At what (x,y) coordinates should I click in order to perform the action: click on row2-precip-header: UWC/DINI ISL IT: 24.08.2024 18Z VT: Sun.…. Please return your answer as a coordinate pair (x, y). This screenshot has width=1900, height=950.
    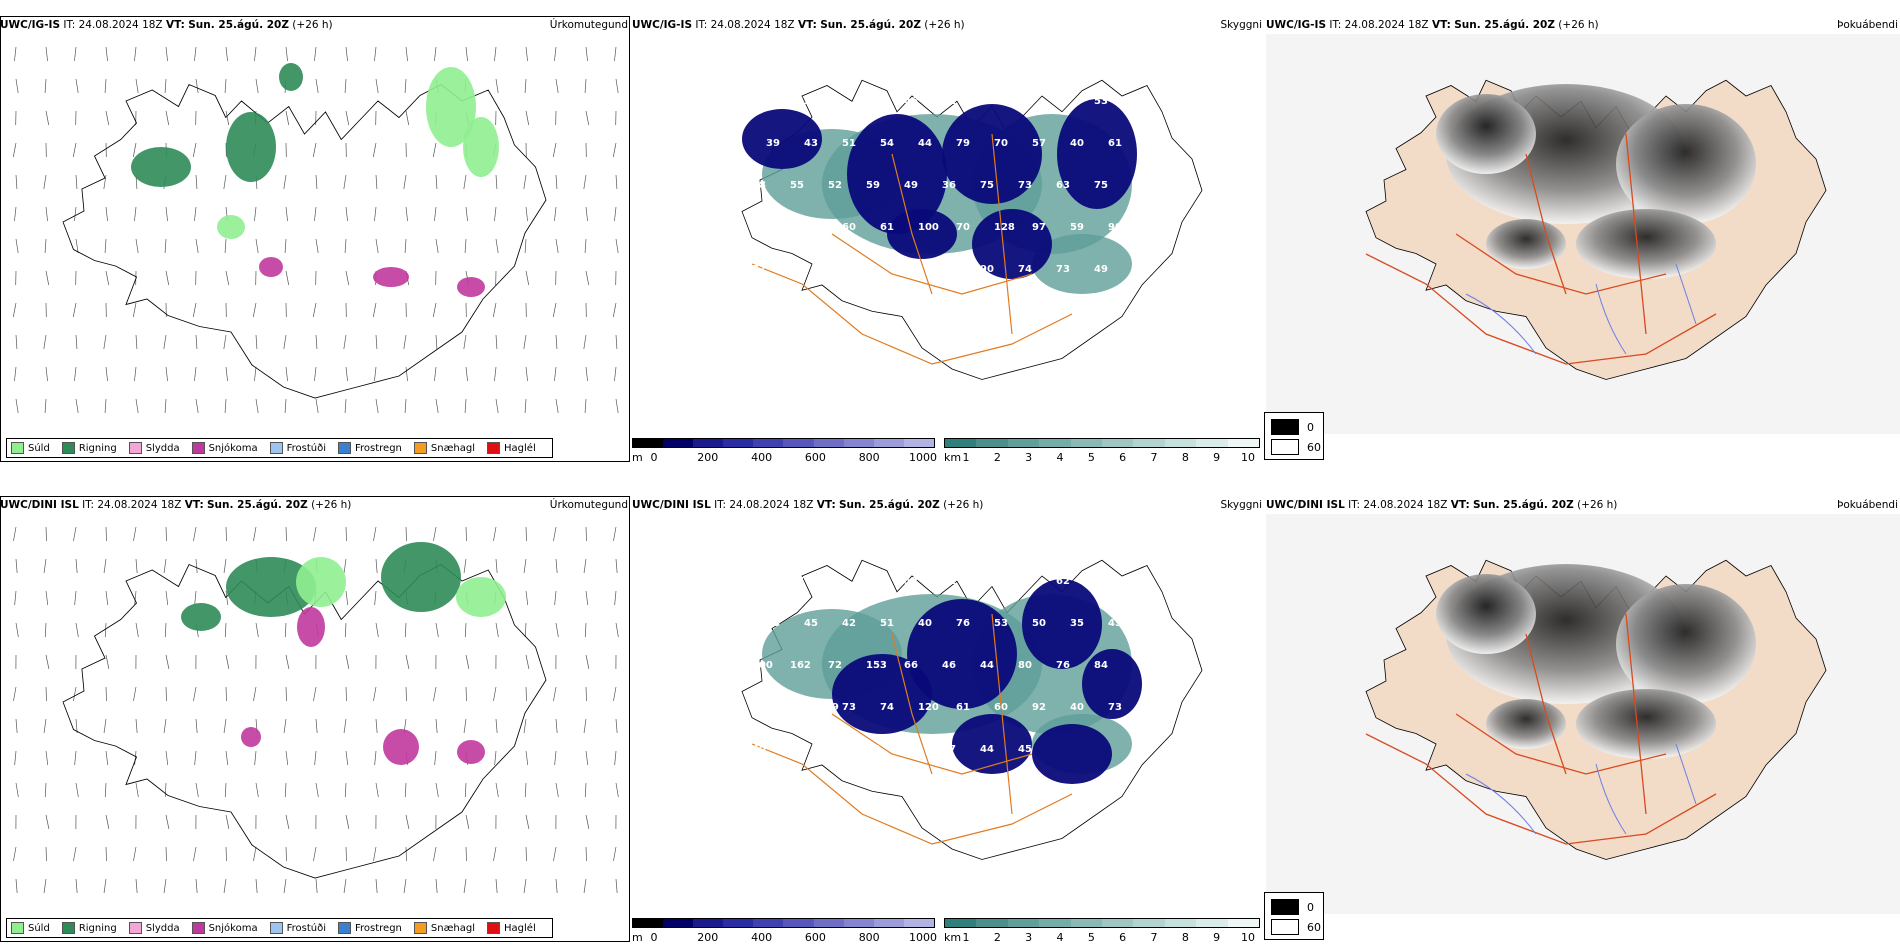
    Looking at the image, I should click on (314, 505).